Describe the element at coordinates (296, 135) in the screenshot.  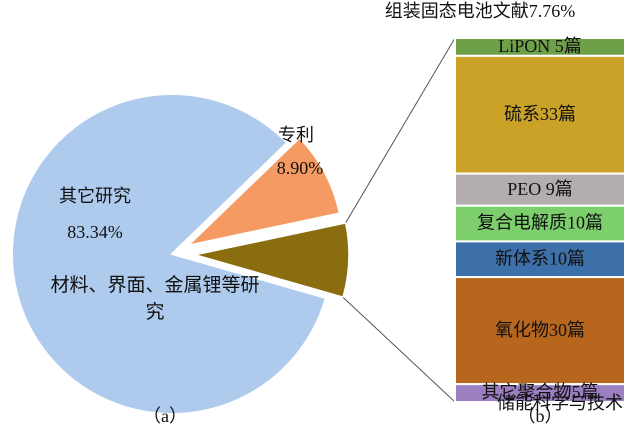
I see `pie-category: 专利` at that location.